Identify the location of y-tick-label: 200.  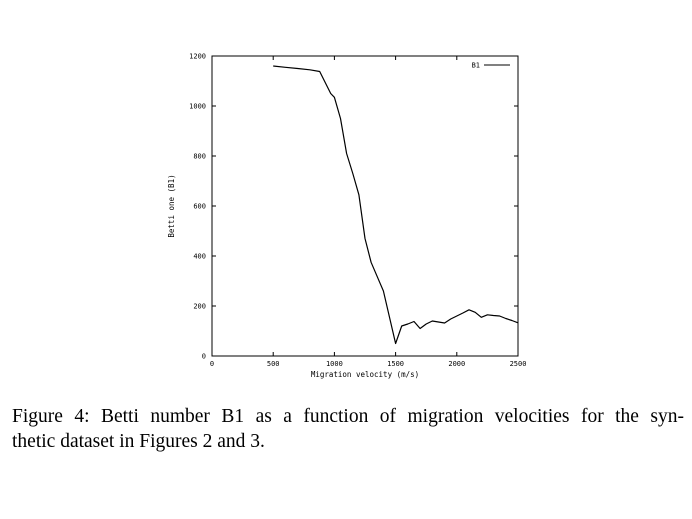
(199, 307).